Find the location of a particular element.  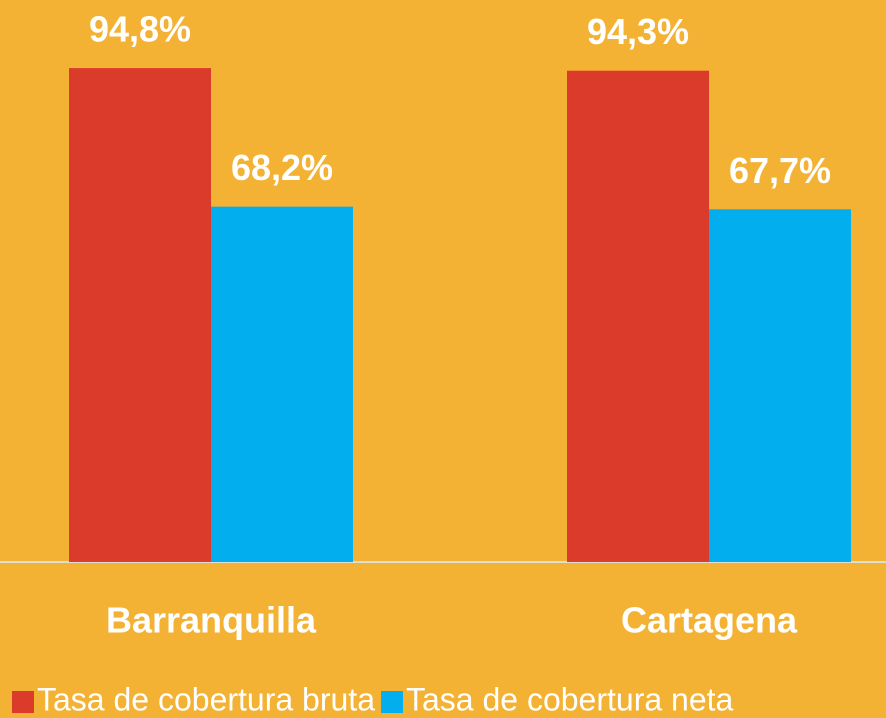

value-label: 94,3% is located at coordinates (638, 31).